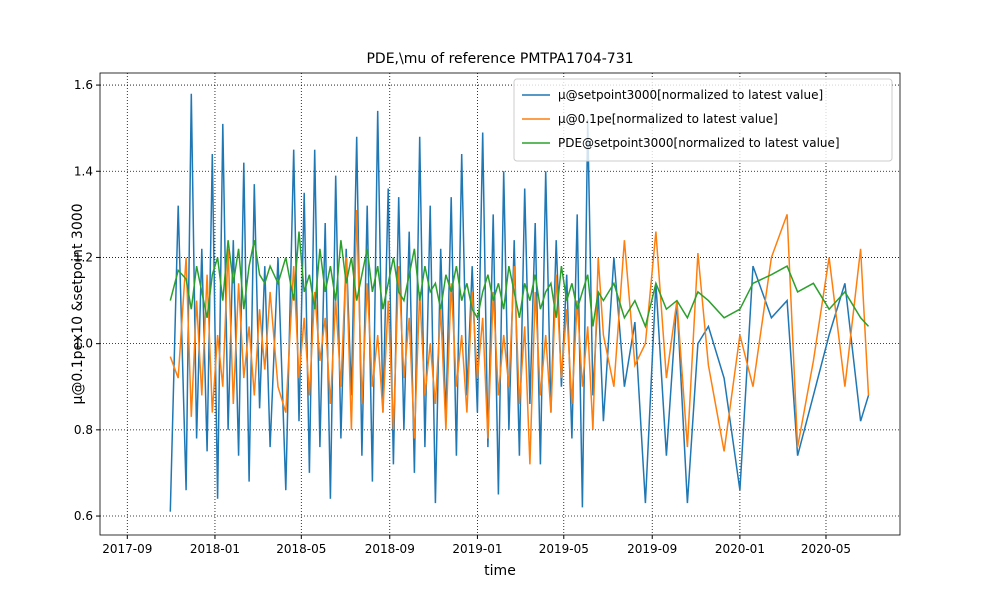 The height and width of the screenshot is (604, 1000). Describe the element at coordinates (127, 549) in the screenshot. I see `x-tick-label: 2017-09` at that location.